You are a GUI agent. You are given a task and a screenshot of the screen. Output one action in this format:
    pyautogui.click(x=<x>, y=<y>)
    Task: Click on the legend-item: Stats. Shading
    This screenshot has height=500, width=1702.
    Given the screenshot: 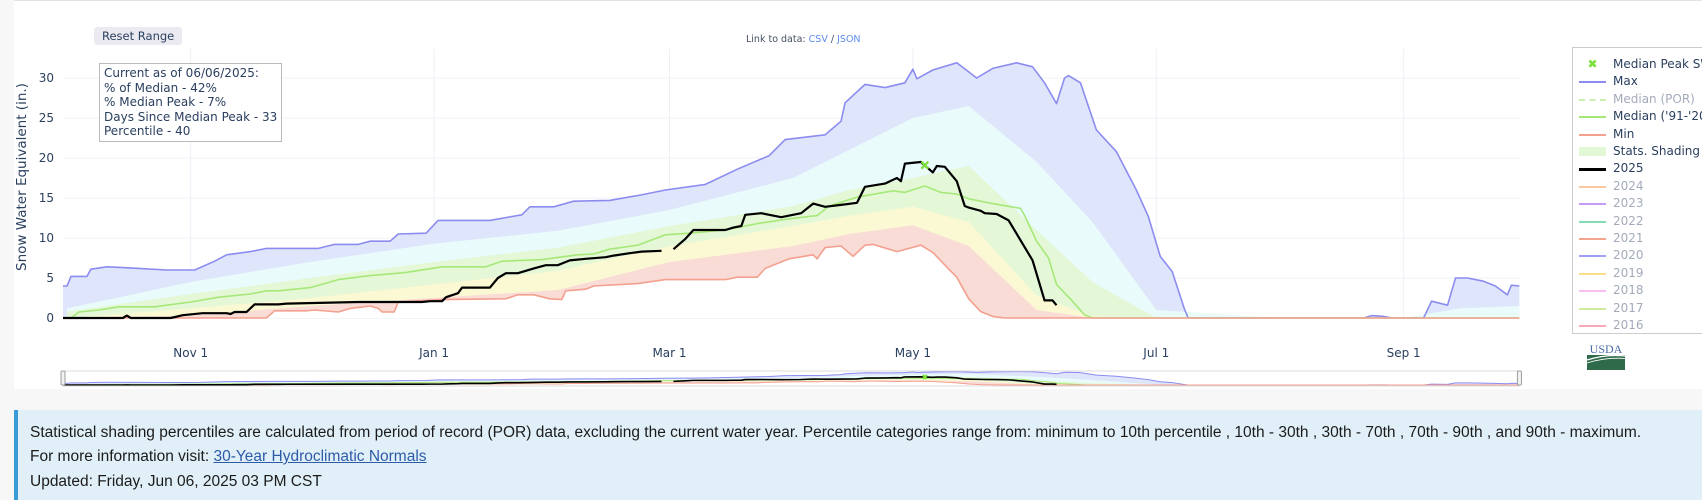 What is the action you would take?
    pyautogui.click(x=1637, y=151)
    